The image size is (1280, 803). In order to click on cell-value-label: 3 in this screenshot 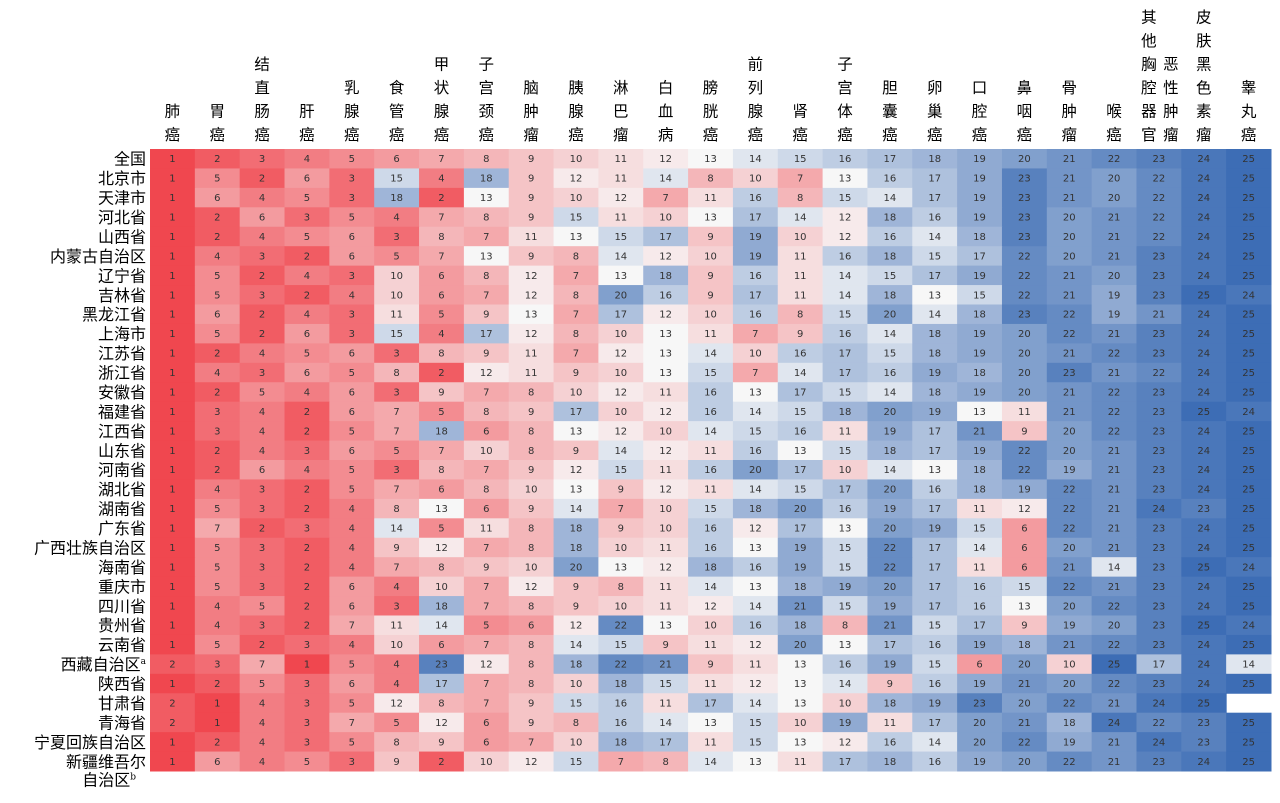, I will do `click(307, 742)`.